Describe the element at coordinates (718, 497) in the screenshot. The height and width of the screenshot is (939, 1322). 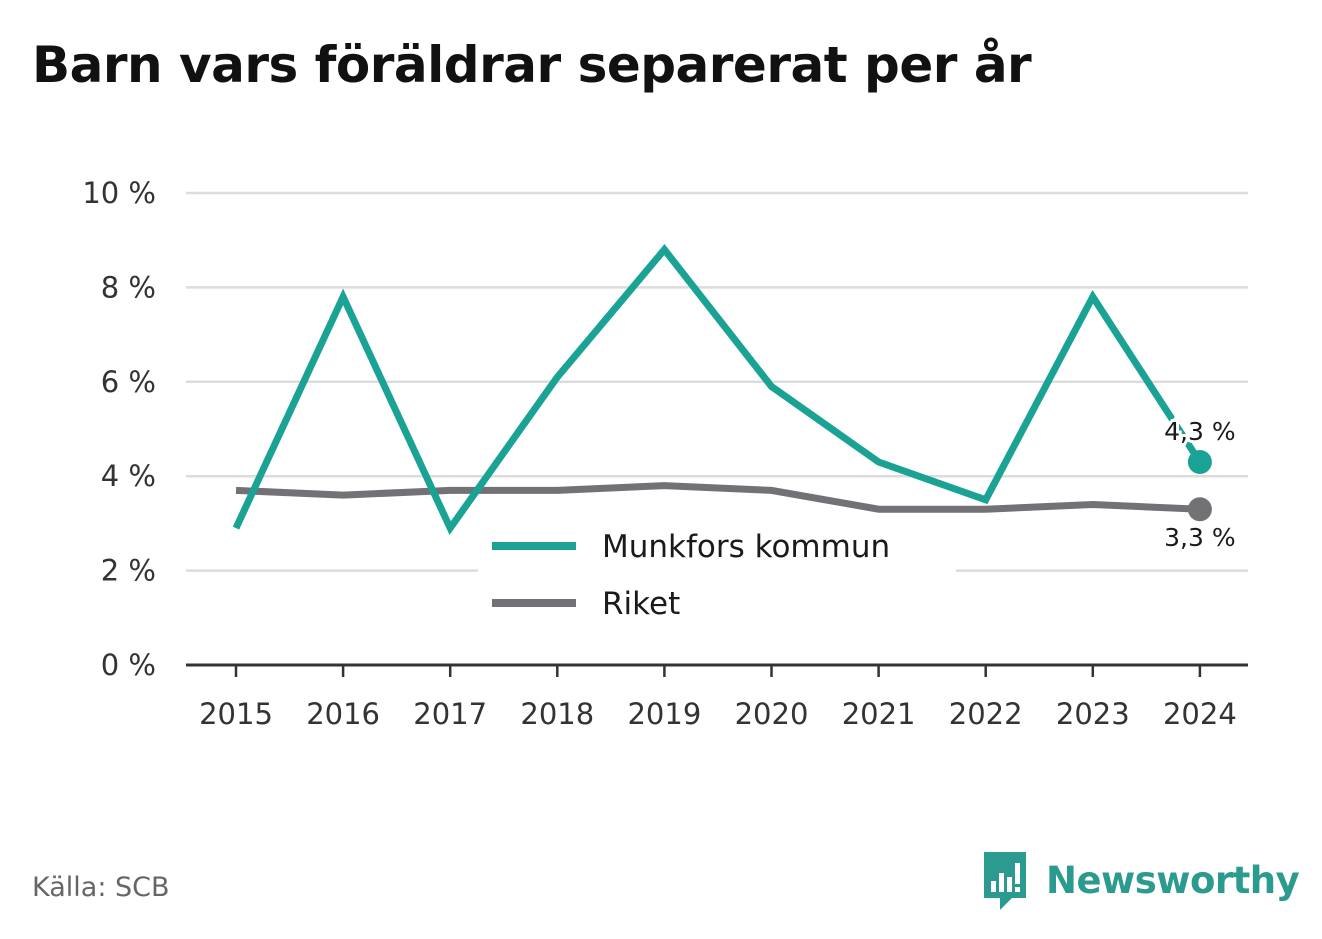
I see `series-line-riket` at that location.